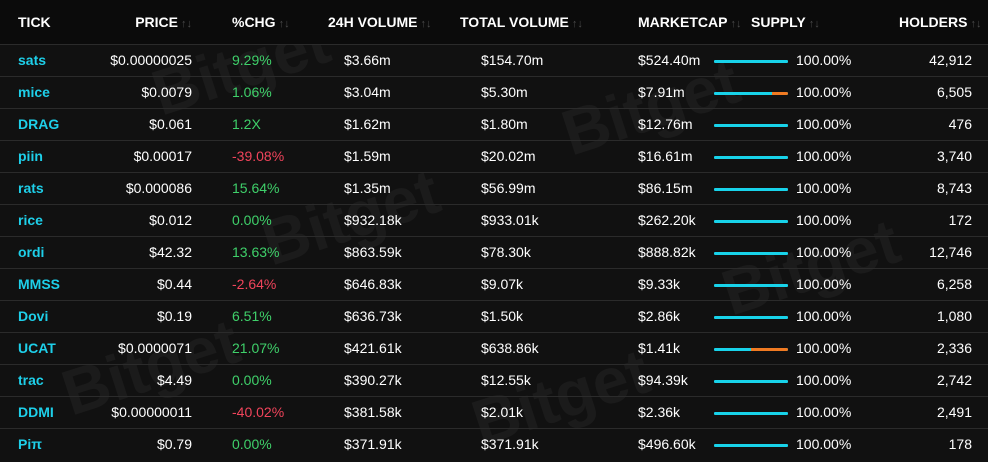 This screenshot has height=462, width=988. What do you see at coordinates (258, 412) in the screenshot?
I see `change-cell: -40.02%` at bounding box center [258, 412].